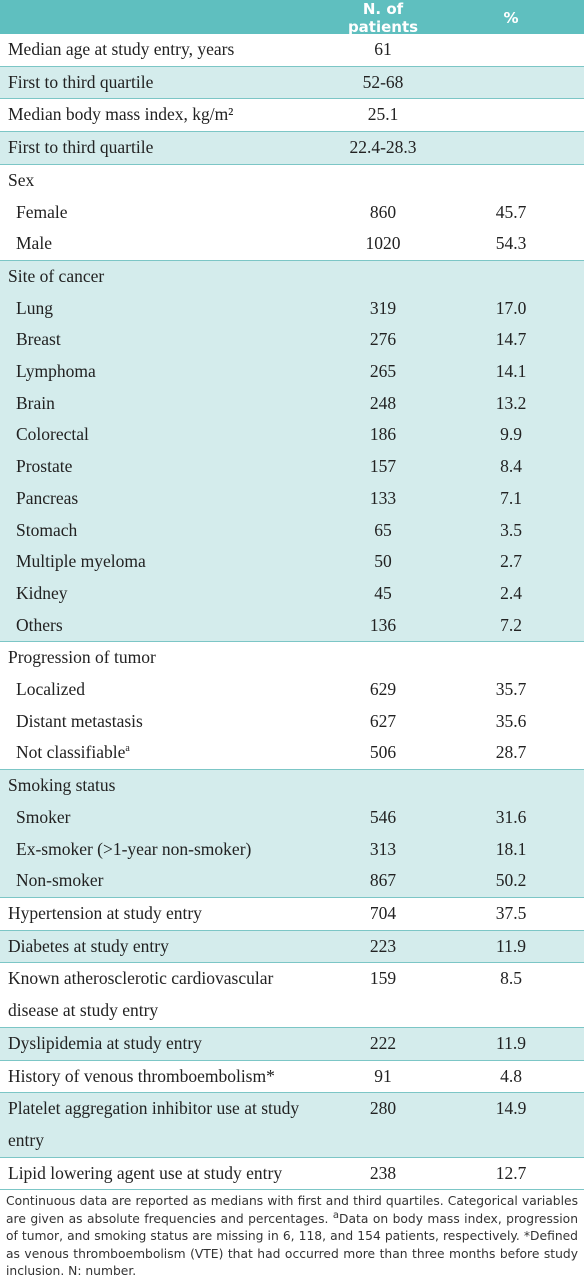  Describe the element at coordinates (44, 466) in the screenshot. I see `label-text: Prostate` at that location.